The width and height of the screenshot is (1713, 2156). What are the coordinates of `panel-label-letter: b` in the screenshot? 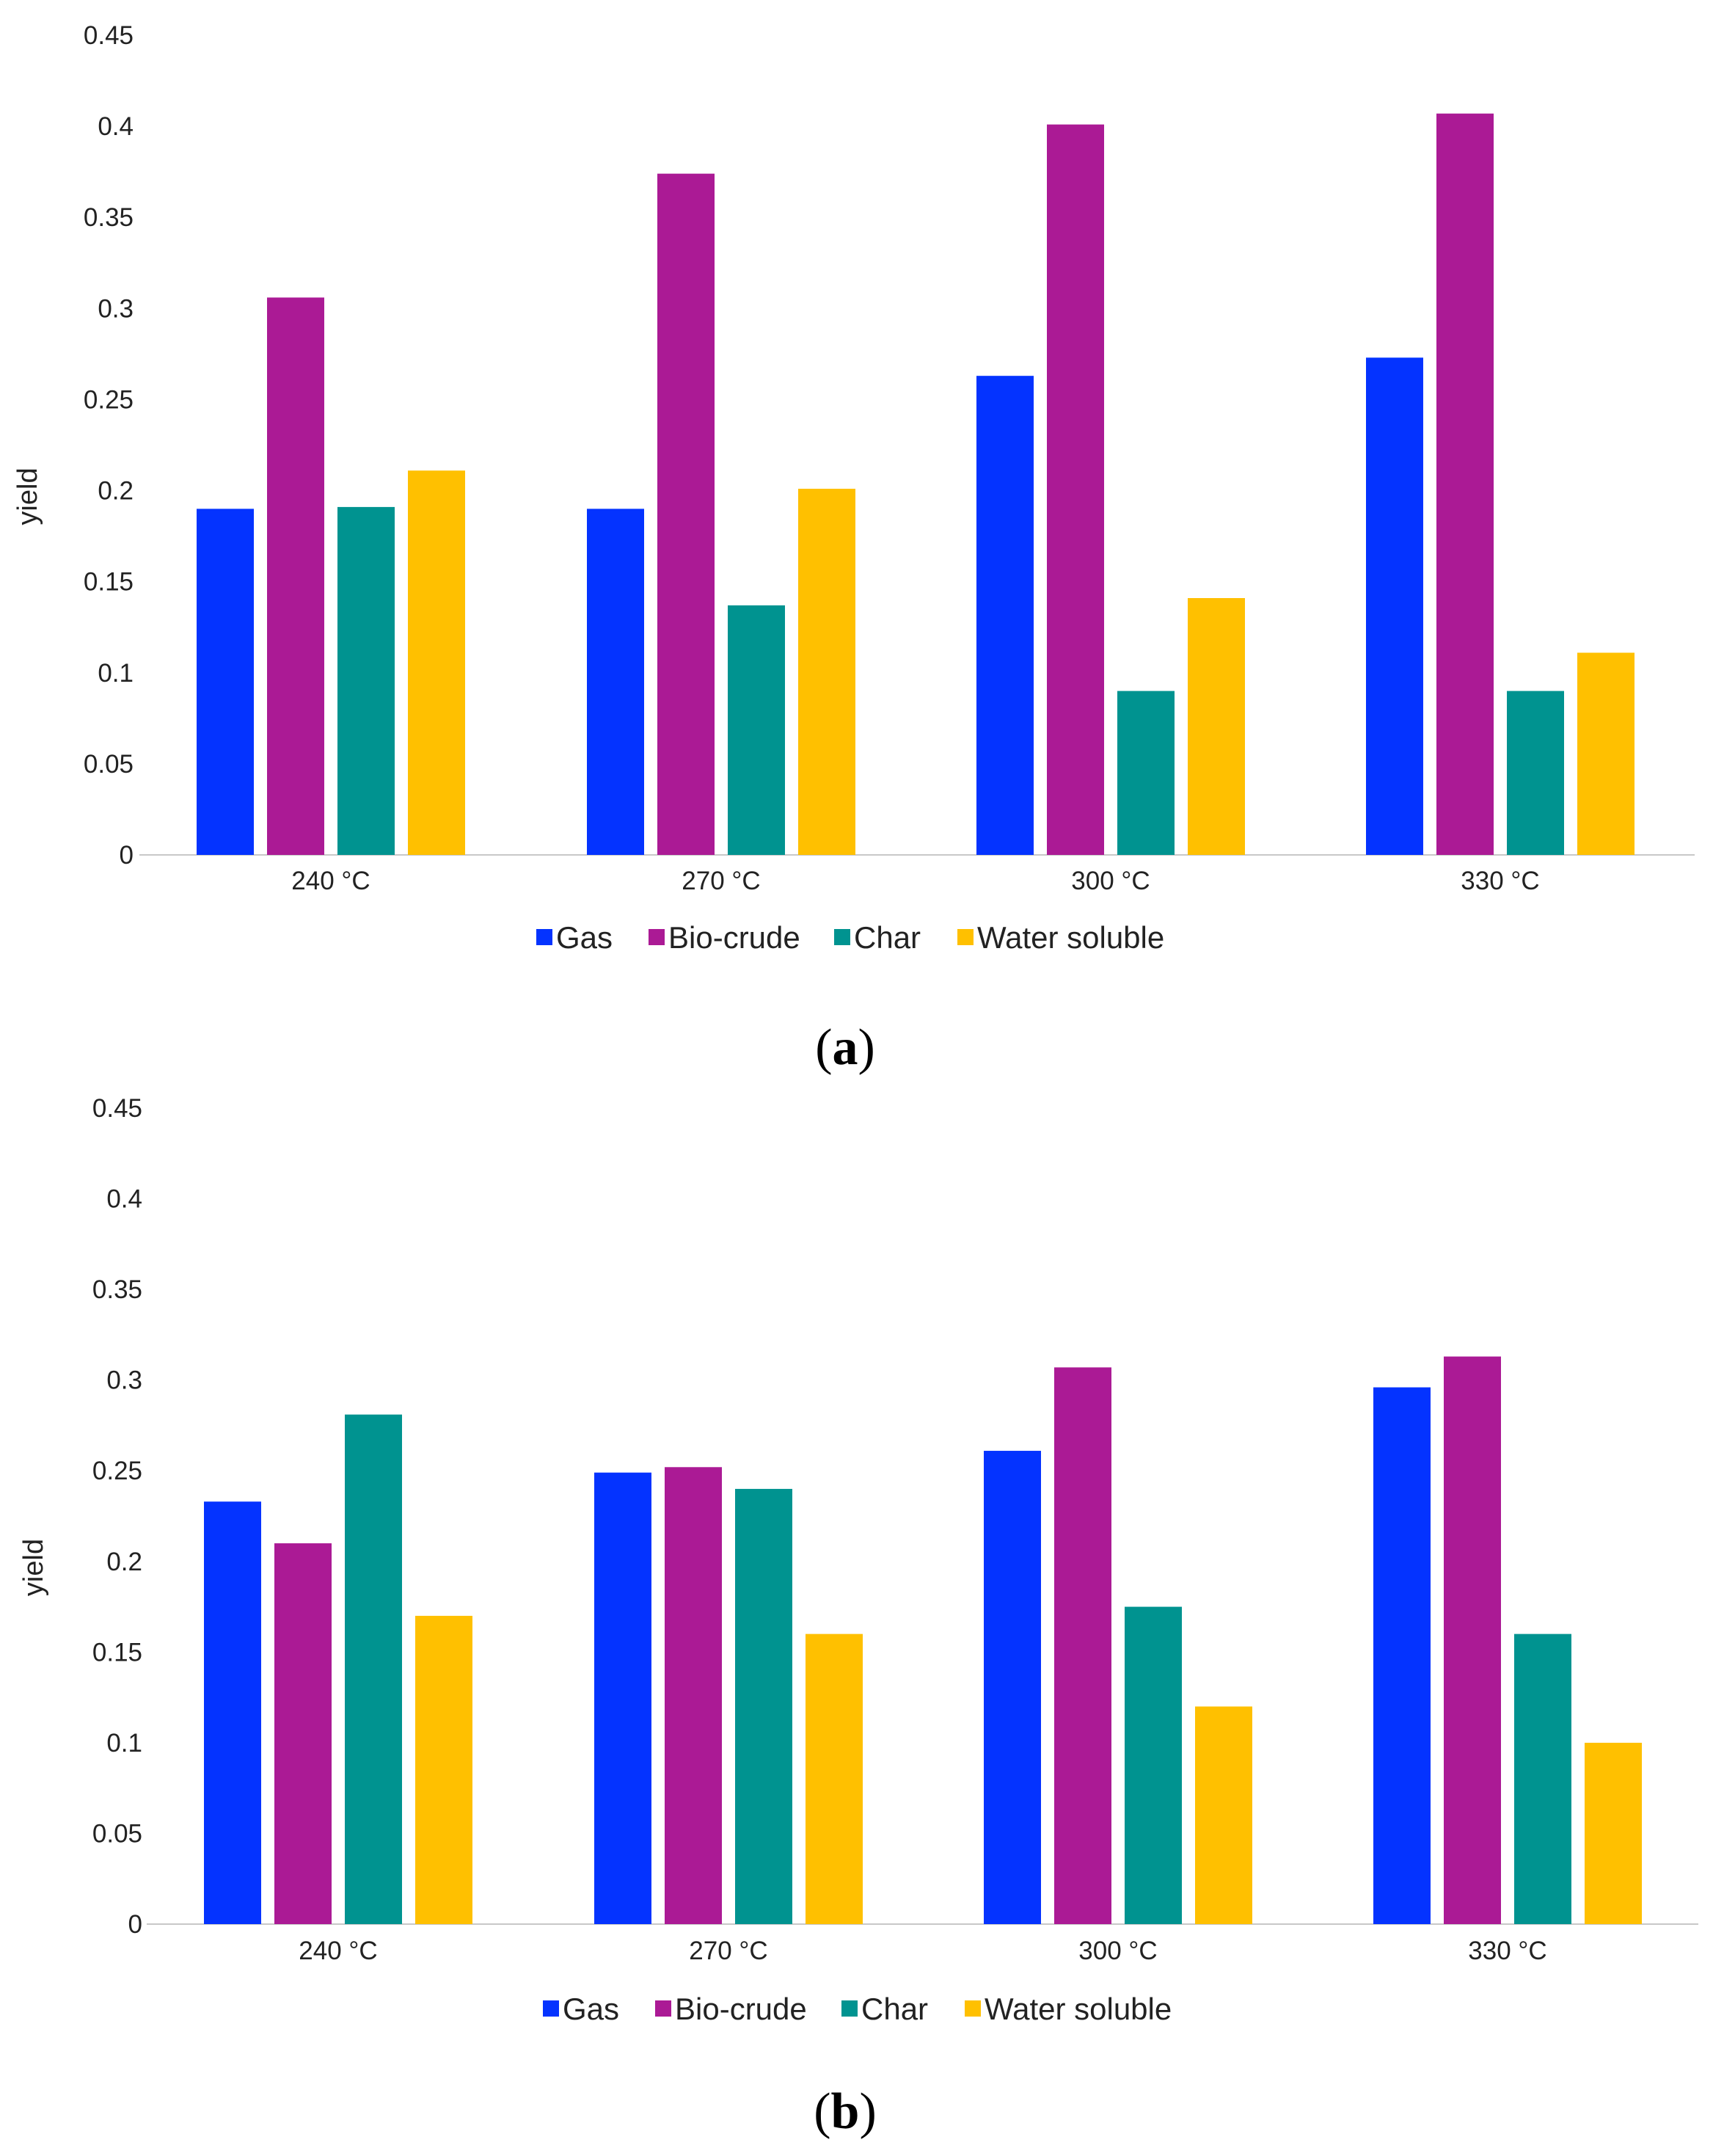 It's located at (845, 2111).